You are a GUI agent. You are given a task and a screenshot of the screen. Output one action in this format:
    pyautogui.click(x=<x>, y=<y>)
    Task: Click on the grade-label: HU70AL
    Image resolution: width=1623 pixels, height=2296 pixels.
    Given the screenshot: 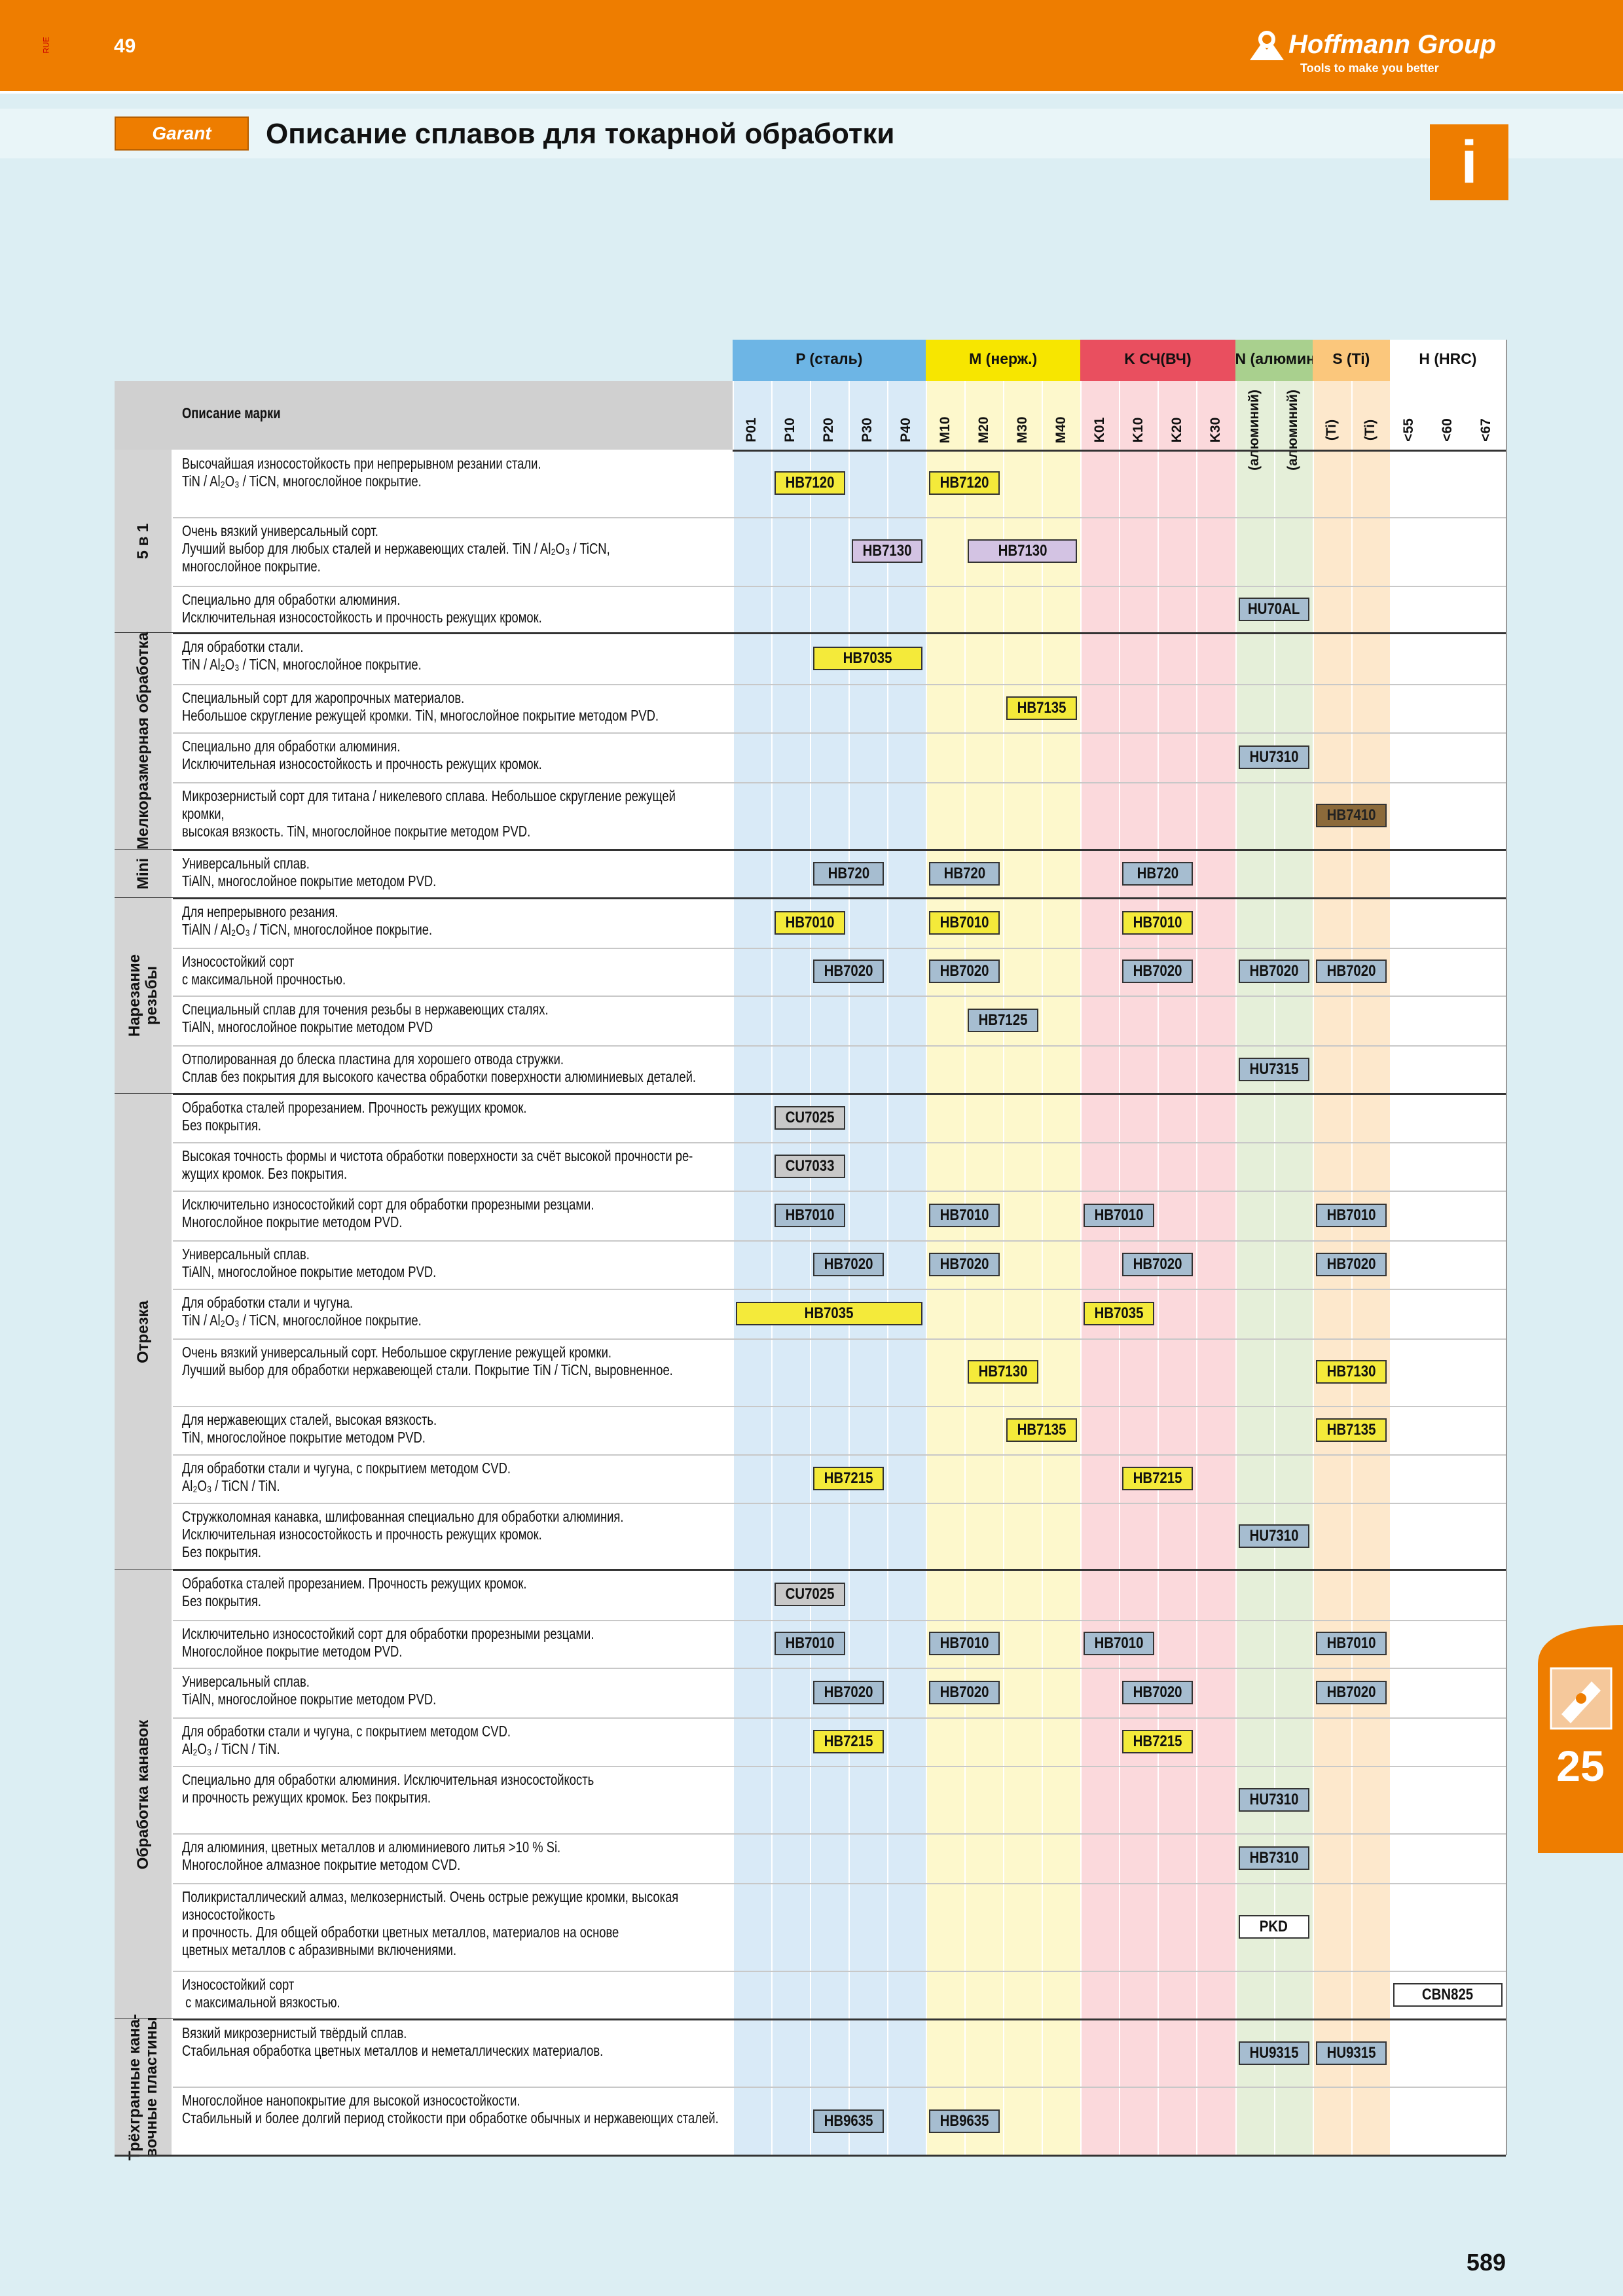 What is the action you would take?
    pyautogui.click(x=1273, y=609)
    